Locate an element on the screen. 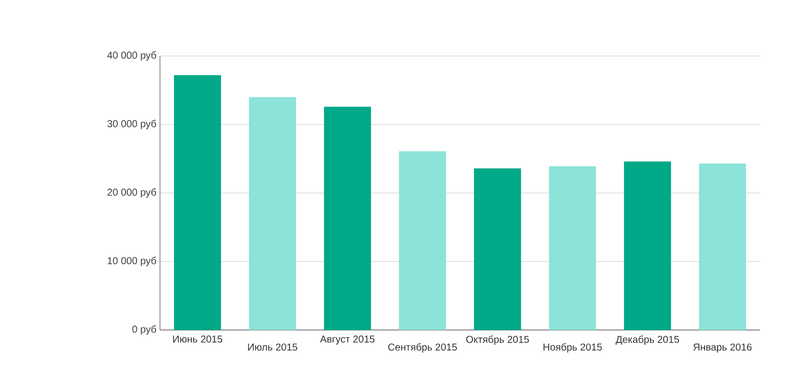 The image size is (799, 379). x-tick-label: Январь 2016 is located at coordinates (722, 348).